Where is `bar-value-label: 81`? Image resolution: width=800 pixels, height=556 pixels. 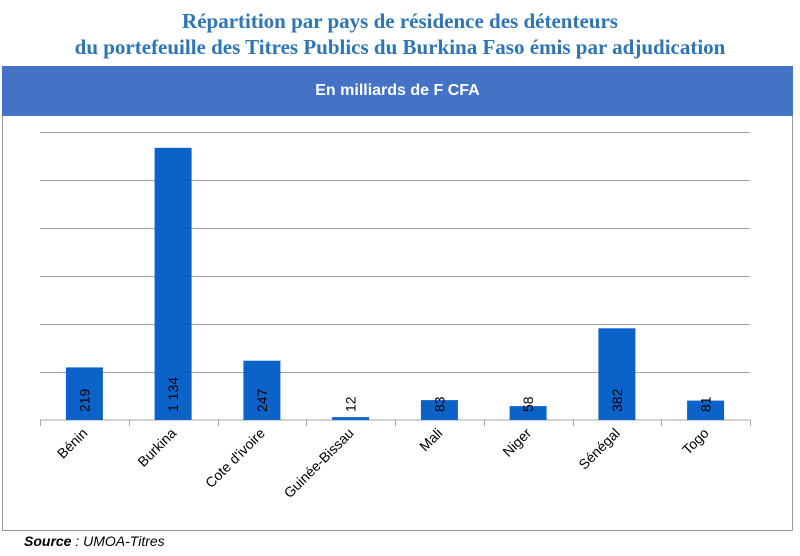
bar-value-label: 81 is located at coordinates (706, 404).